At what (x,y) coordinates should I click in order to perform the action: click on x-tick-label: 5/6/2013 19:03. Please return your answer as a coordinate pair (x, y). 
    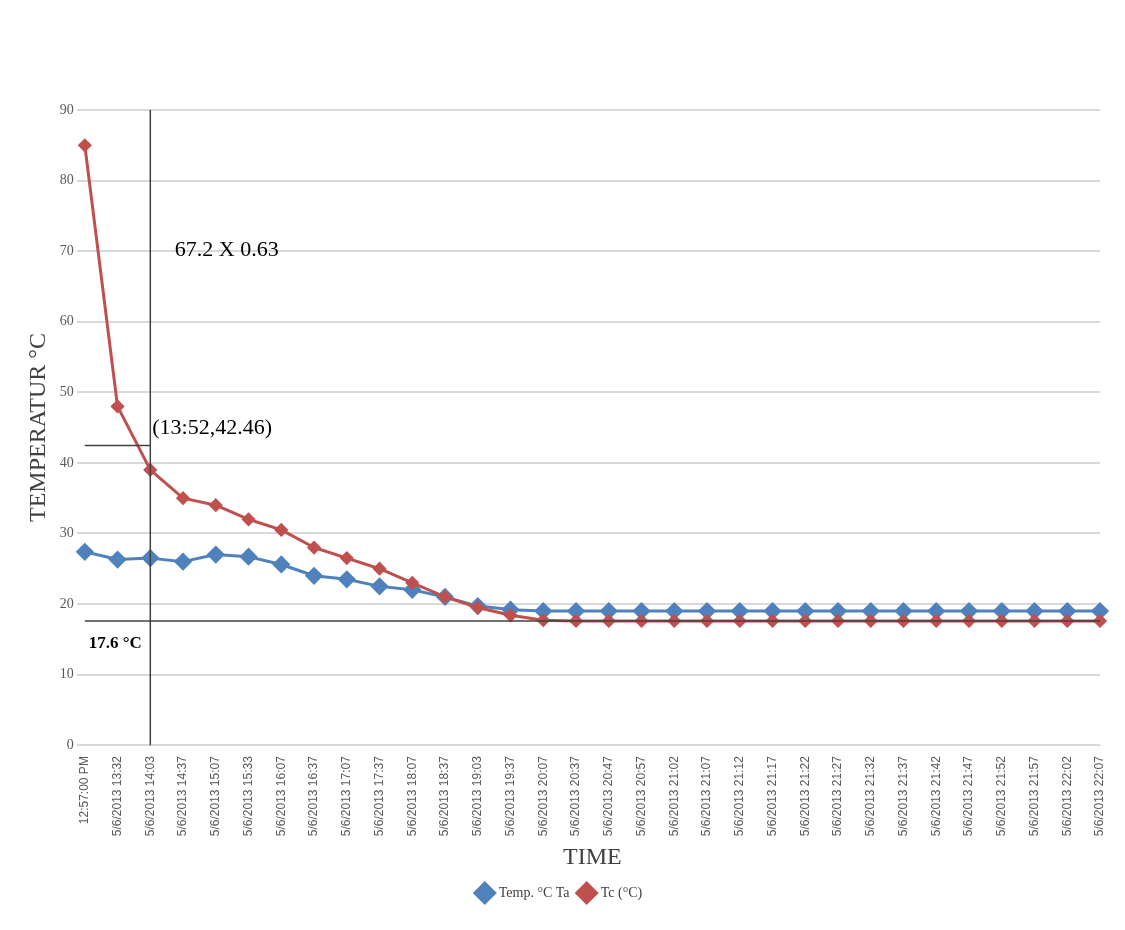
    Looking at the image, I should click on (477, 796).